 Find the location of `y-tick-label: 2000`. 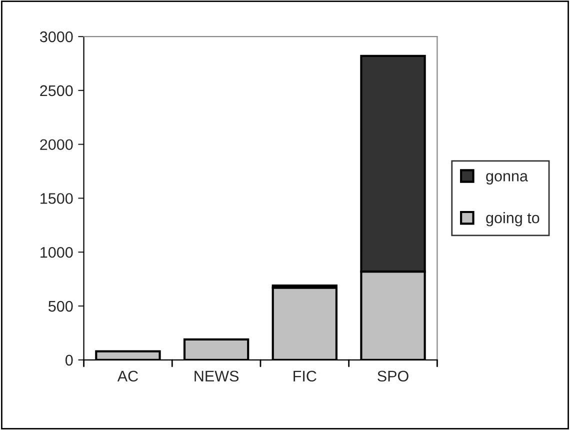

y-tick-label: 2000 is located at coordinates (56, 144).